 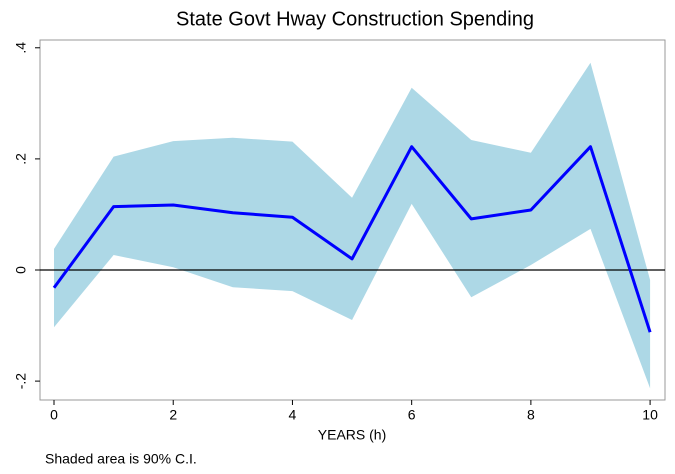 What do you see at coordinates (21, 48) in the screenshot?
I see `y-tick-label: .4` at bounding box center [21, 48].